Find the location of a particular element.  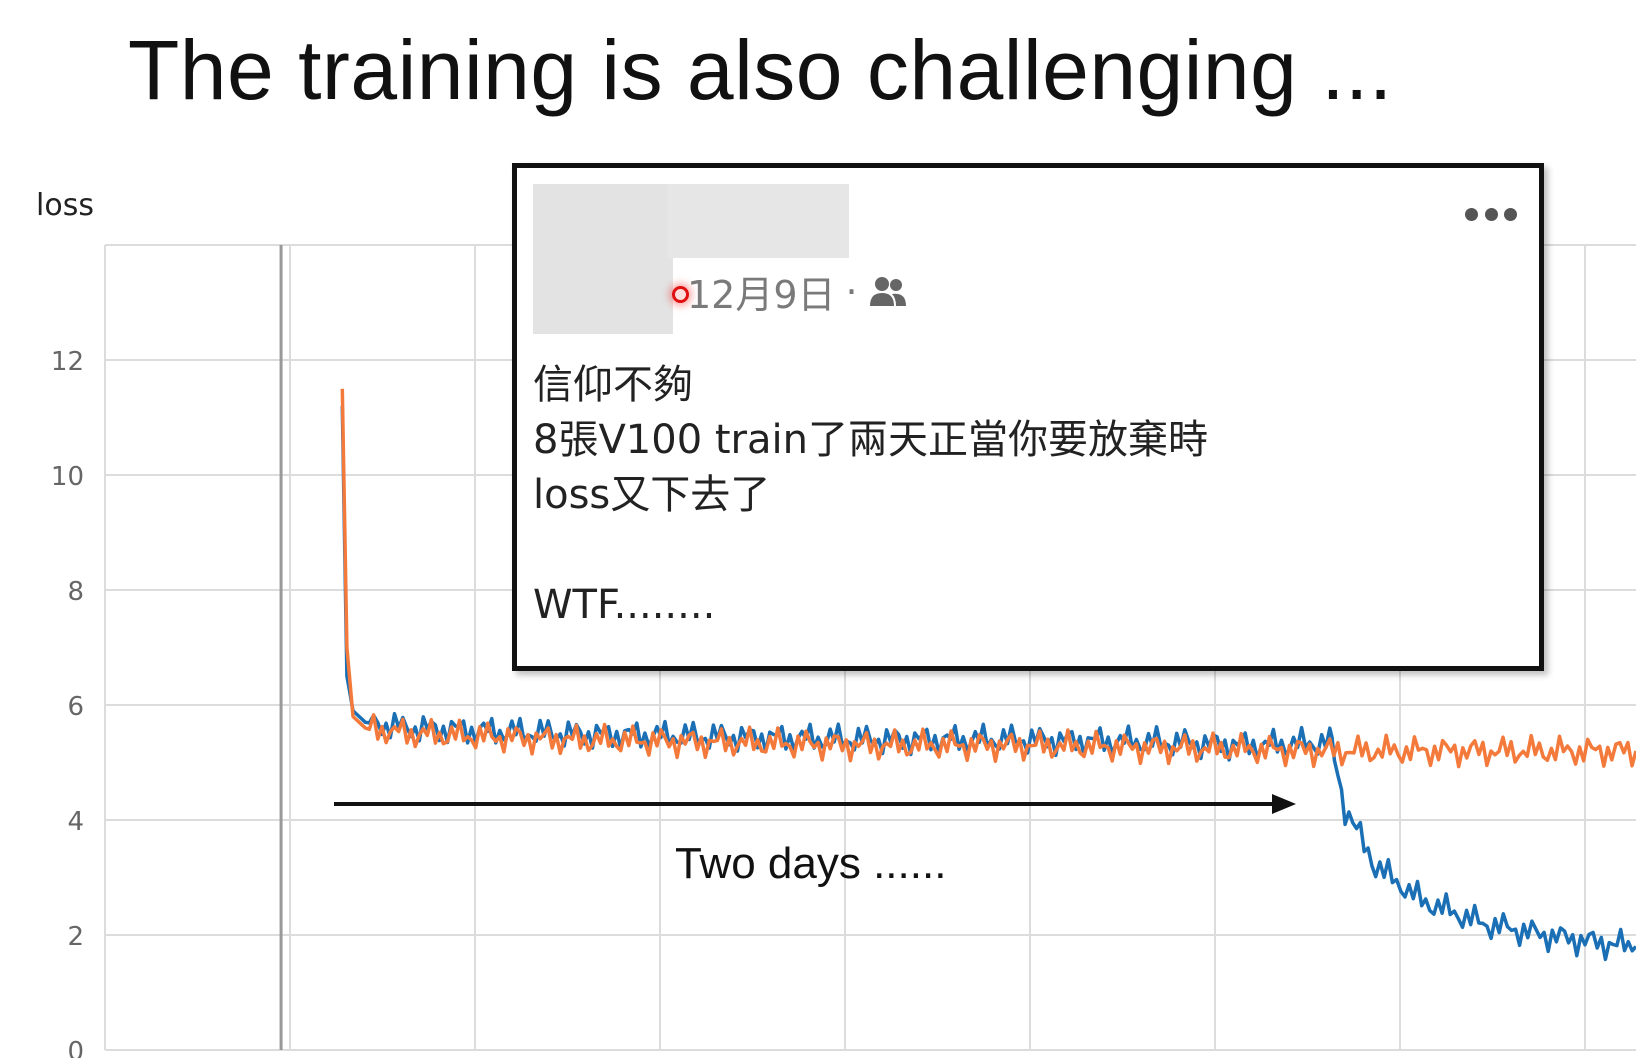

y-tick-label: 2 is located at coordinates (75, 937).